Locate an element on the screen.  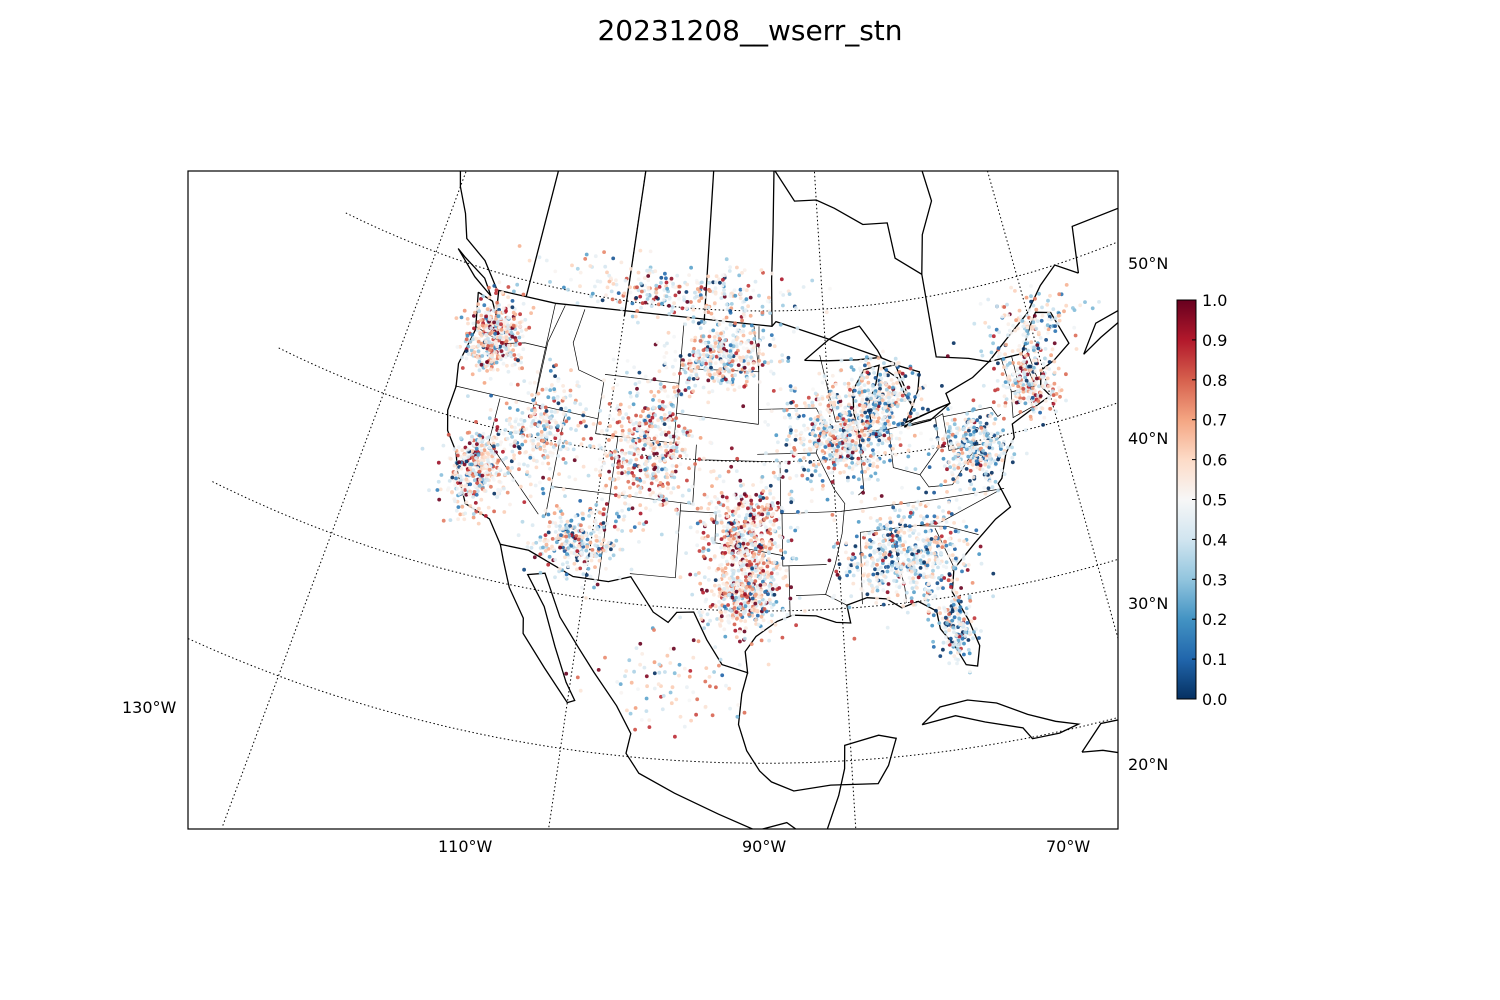
canada-us-inner-line is located at coordinates (772, 249).